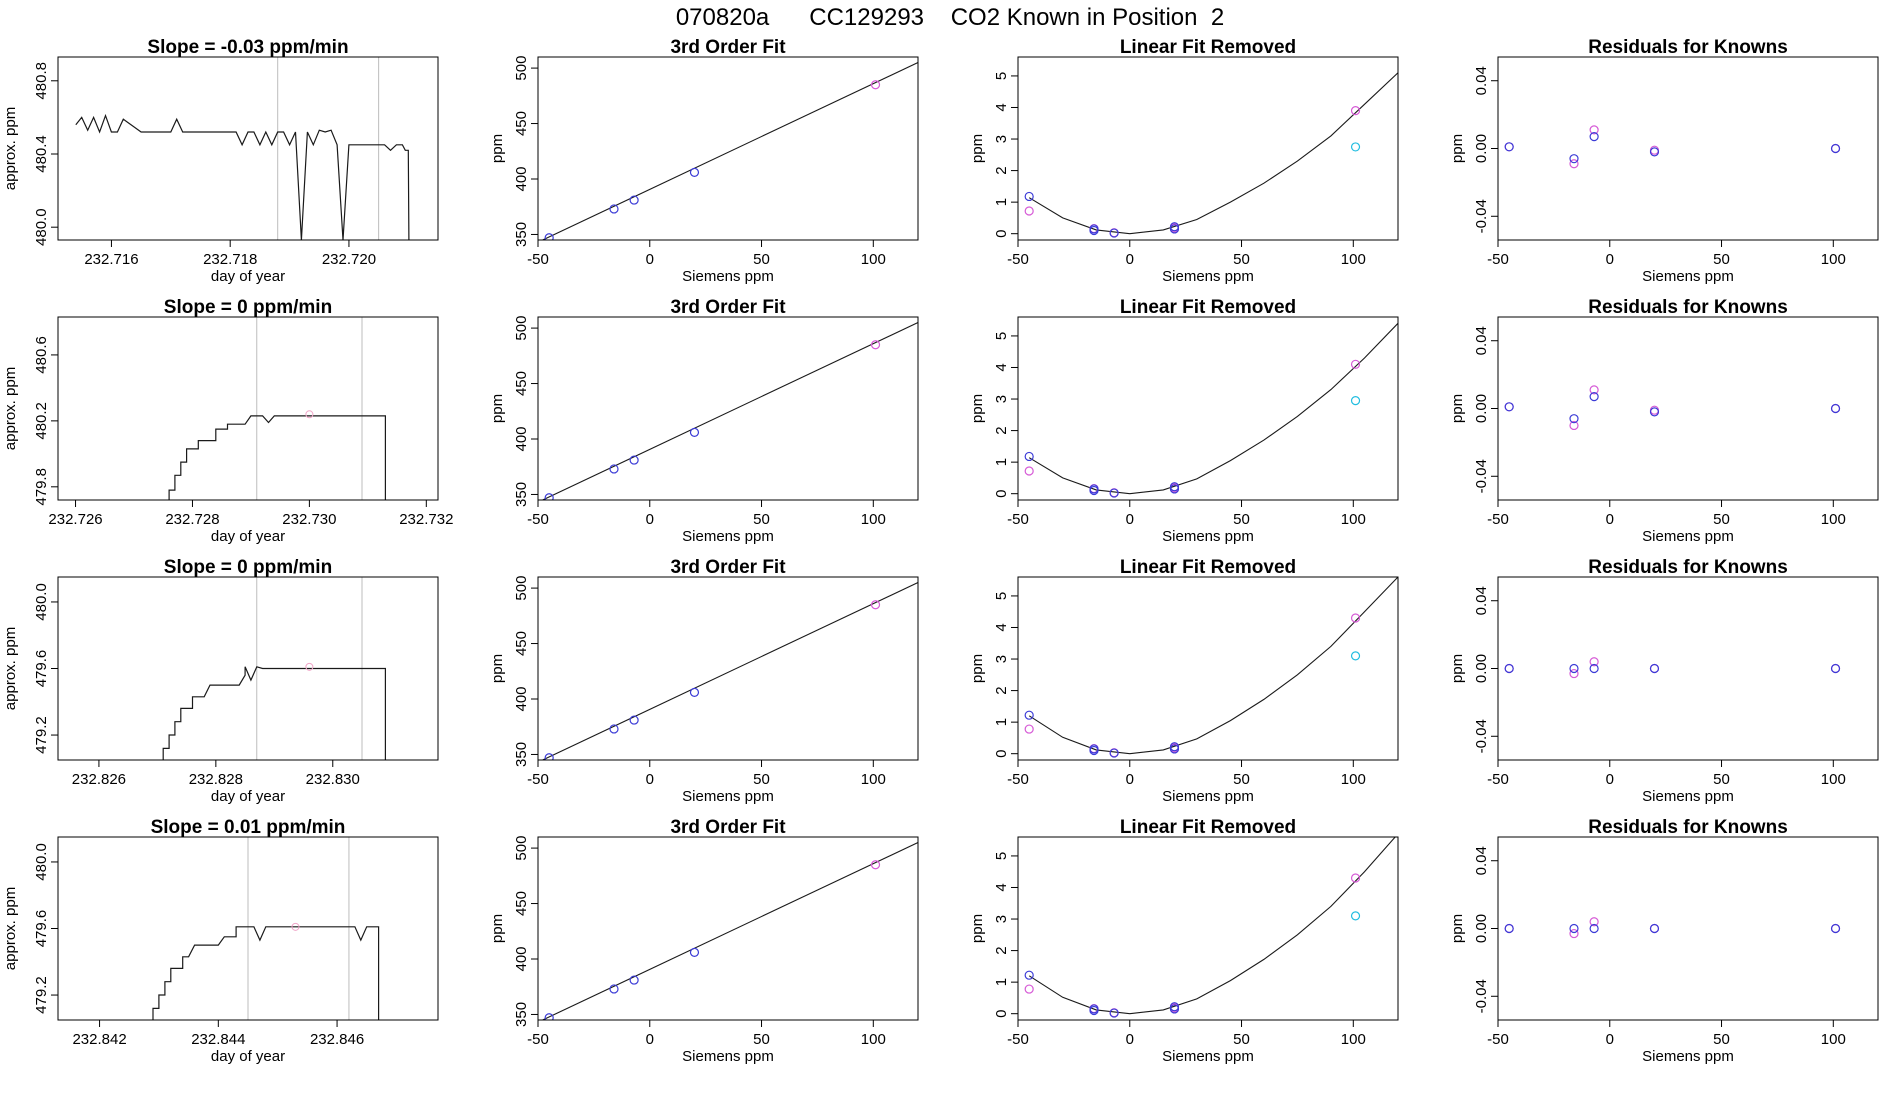  Describe the element at coordinates (99, 779) in the screenshot. I see `panel-r3c1-xtick-label-1: 232.826` at that location.